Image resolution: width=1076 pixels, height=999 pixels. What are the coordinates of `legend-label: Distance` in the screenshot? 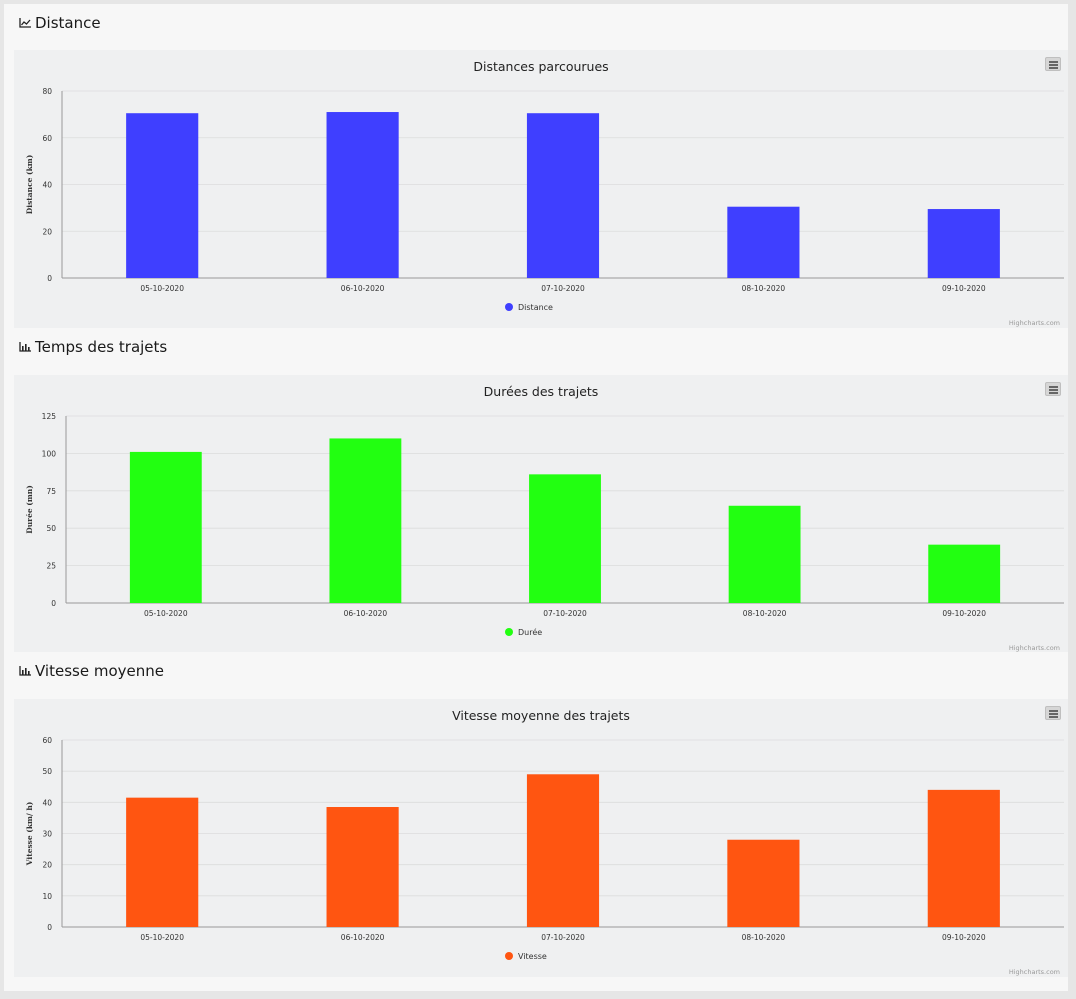 It's located at (535, 307).